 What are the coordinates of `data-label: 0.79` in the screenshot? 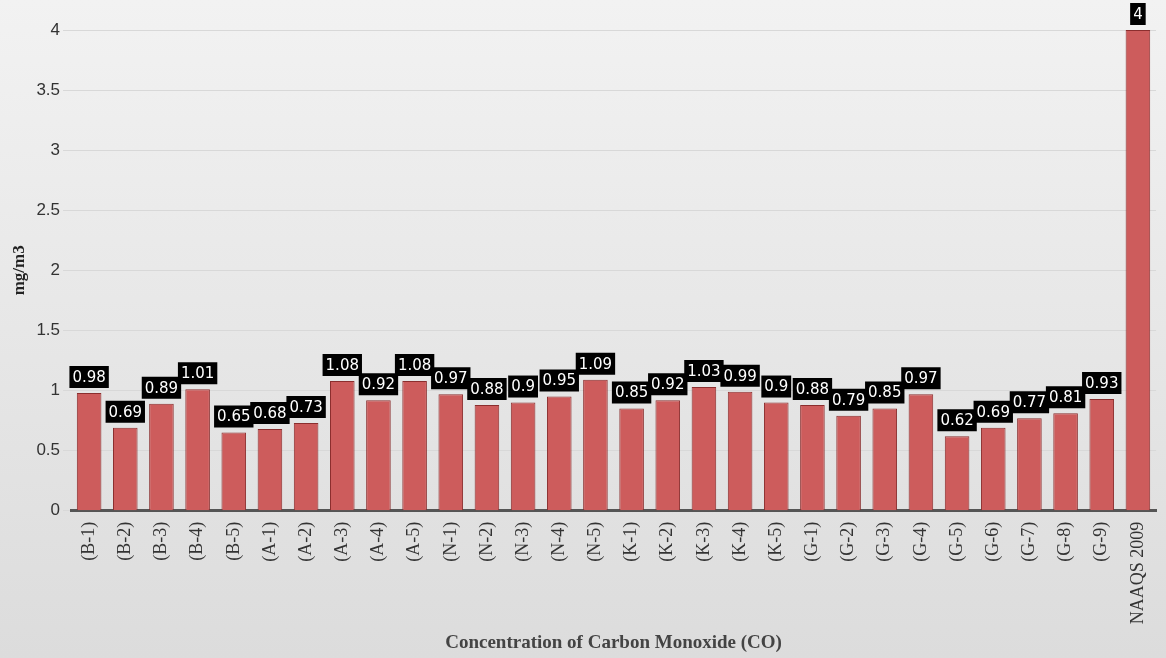 It's located at (848, 399).